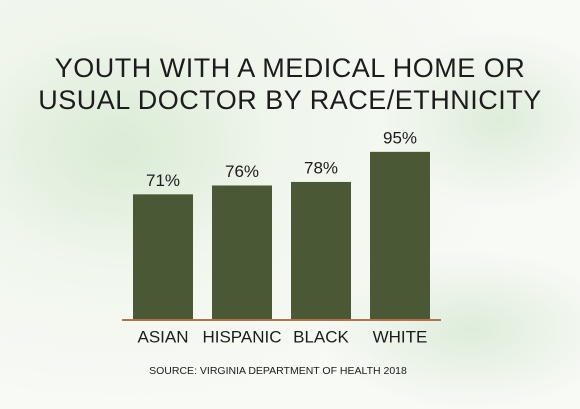  Describe the element at coordinates (400, 137) in the screenshot. I see `value-label: 95%` at that location.